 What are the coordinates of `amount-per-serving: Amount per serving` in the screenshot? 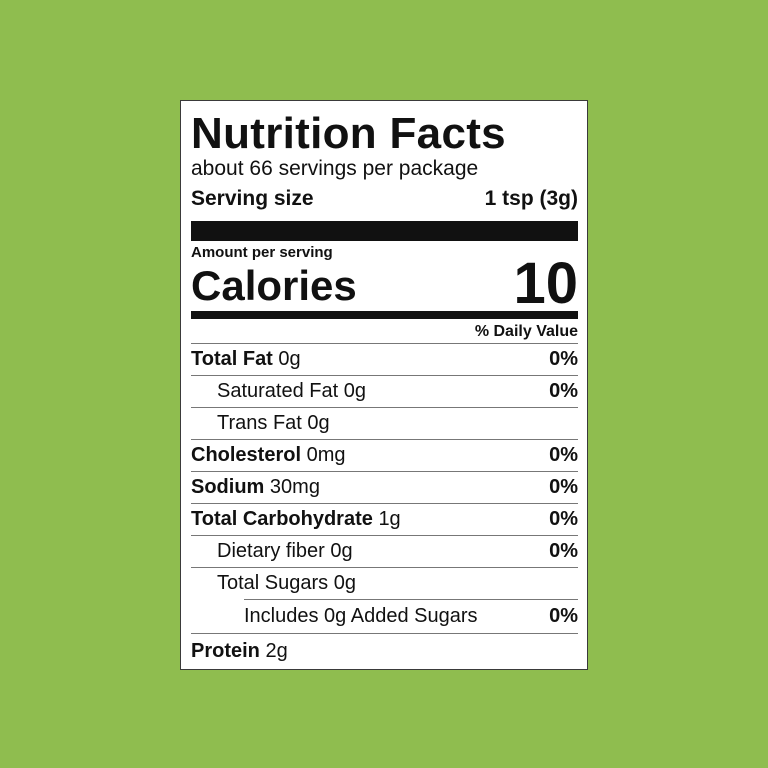 It's located at (262, 252).